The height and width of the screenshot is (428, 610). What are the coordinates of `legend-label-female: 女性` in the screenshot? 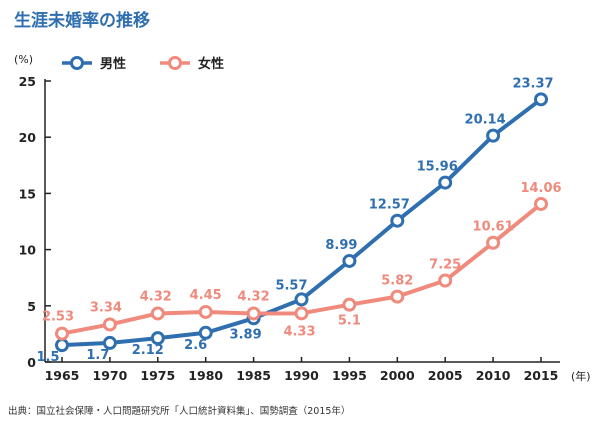 It's located at (211, 64).